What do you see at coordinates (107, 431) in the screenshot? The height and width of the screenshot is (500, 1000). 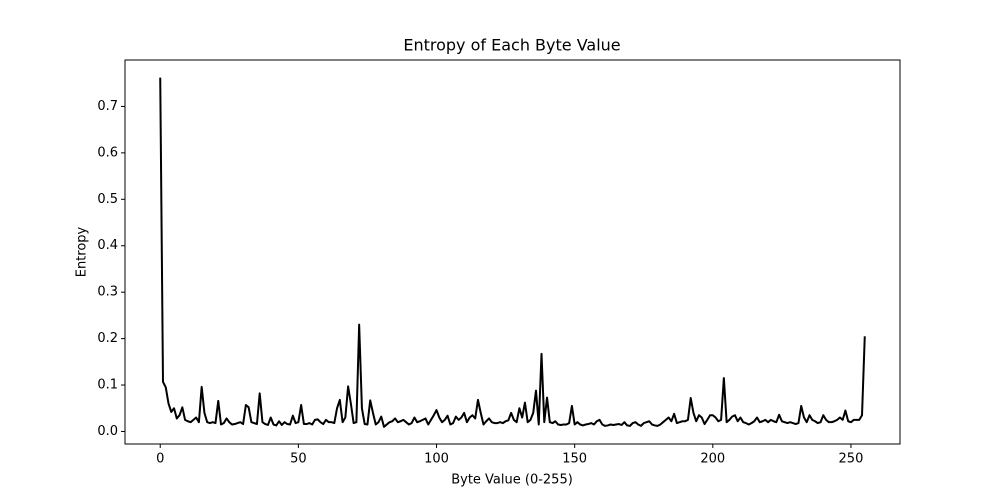 I see `y-tick-label: 0.0` at bounding box center [107, 431].